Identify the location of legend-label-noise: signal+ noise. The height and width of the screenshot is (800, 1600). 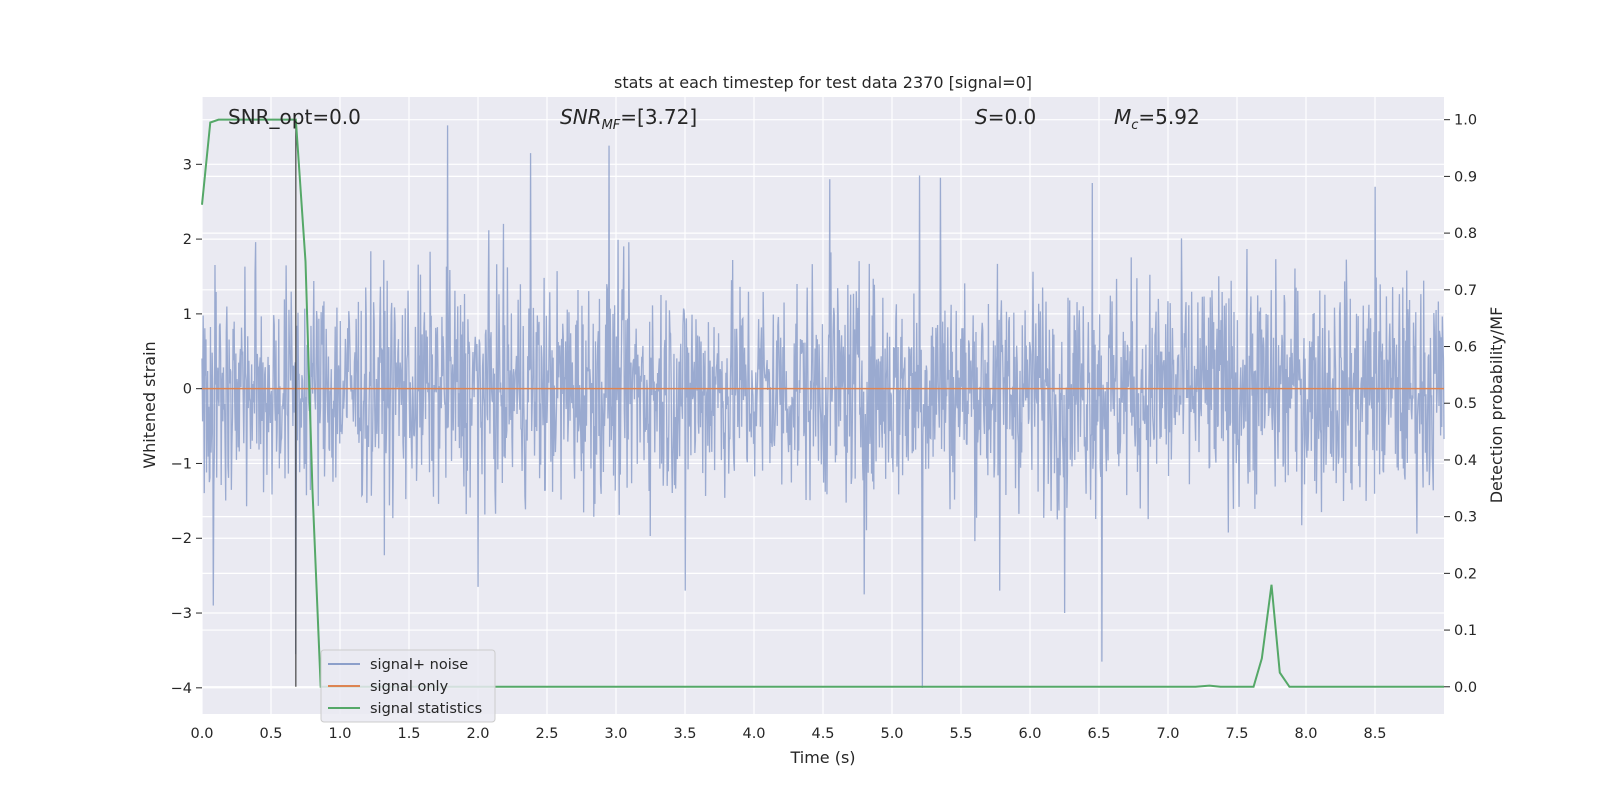
(419, 665).